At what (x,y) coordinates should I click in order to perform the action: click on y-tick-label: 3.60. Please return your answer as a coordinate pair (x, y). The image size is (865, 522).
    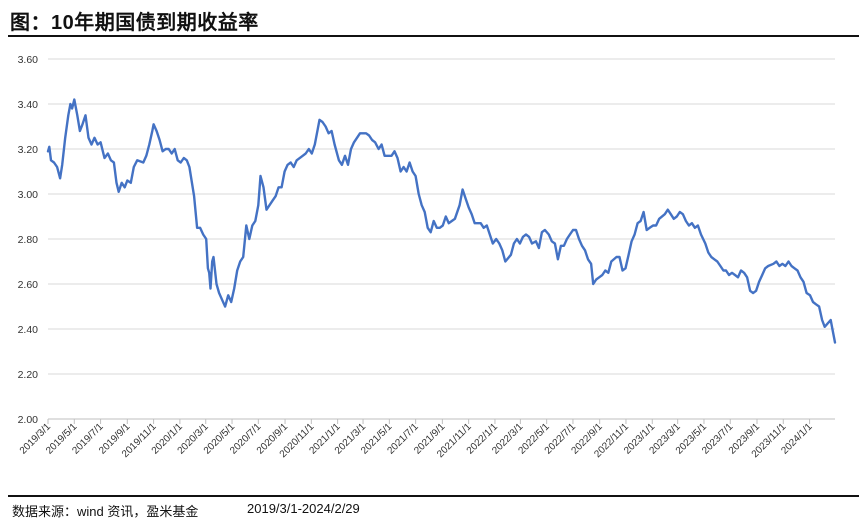
    Looking at the image, I should click on (28, 60).